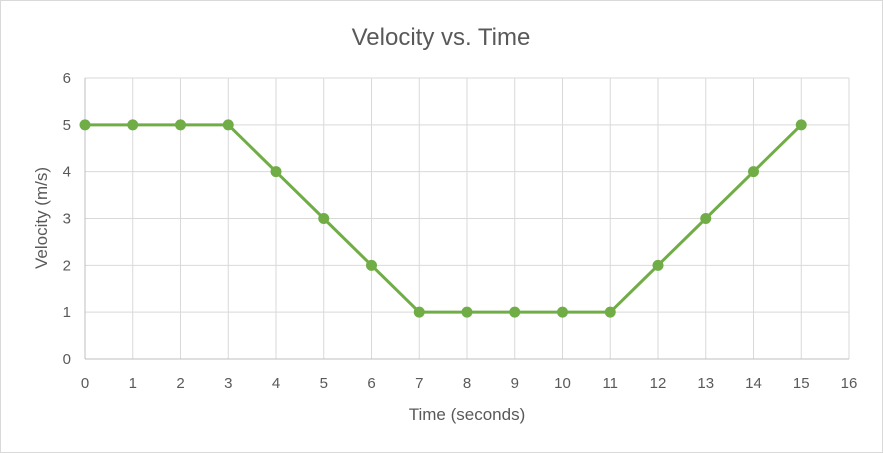  Describe the element at coordinates (276, 383) in the screenshot. I see `x-tick-label: 4` at that location.